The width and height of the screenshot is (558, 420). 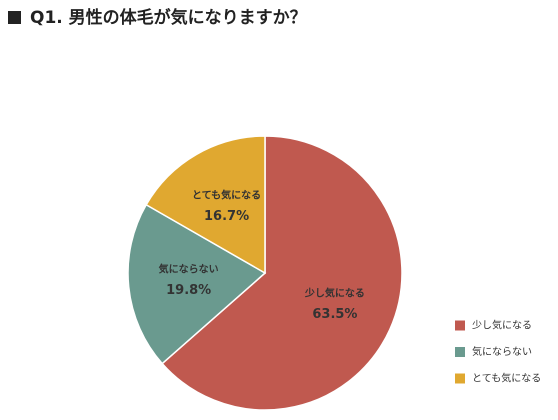 What do you see at coordinates (506, 378) in the screenshot?
I see `legend-text: とても気になる` at bounding box center [506, 378].